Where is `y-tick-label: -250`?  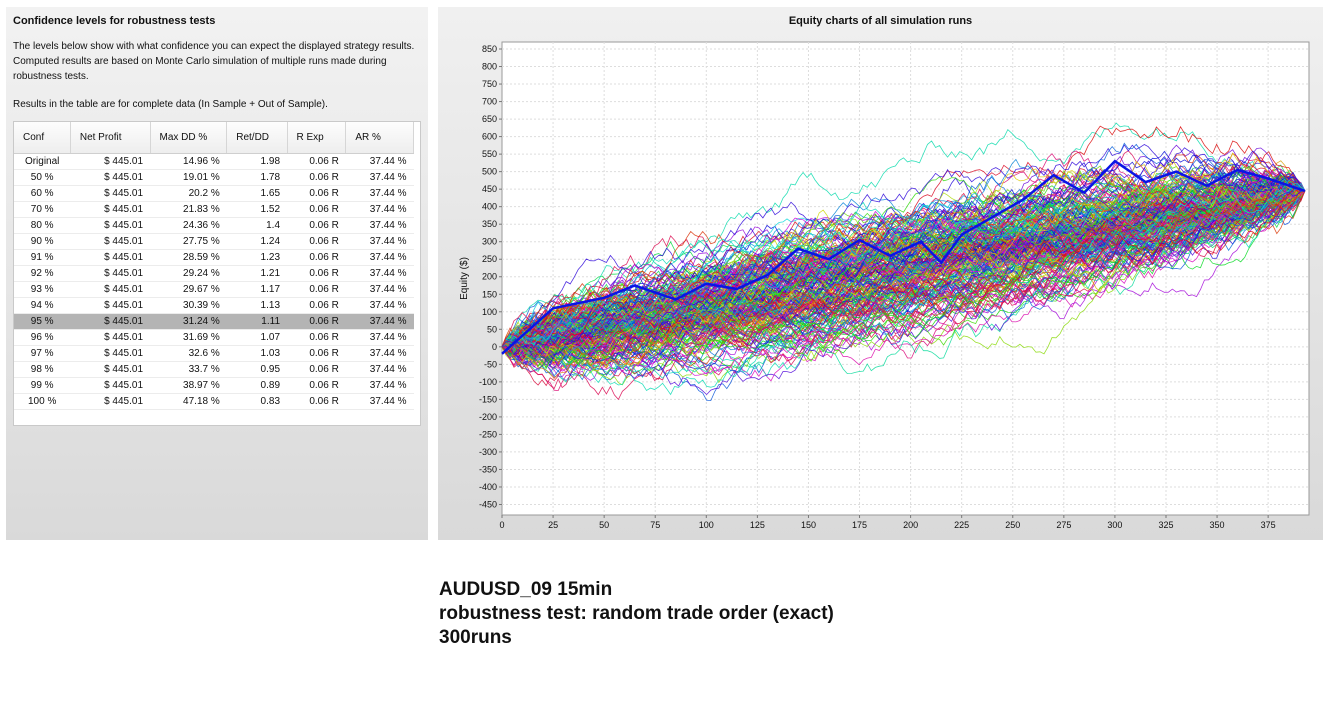
y-tick-label: -250 is located at coordinates (488, 434).